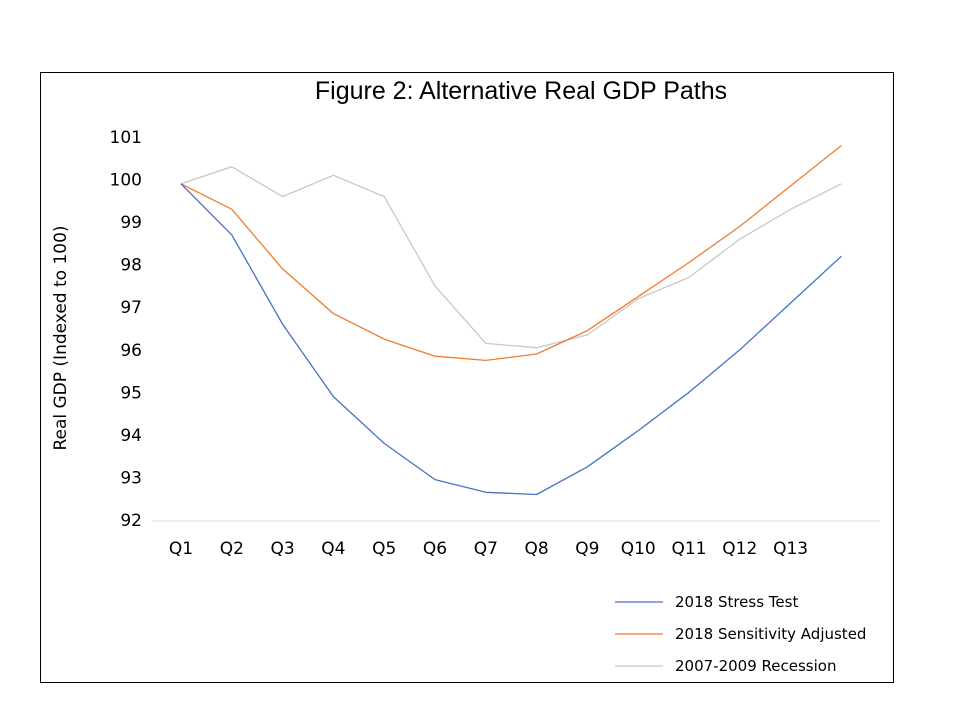  What do you see at coordinates (126, 181) in the screenshot?
I see `y-tick-label: 100` at bounding box center [126, 181].